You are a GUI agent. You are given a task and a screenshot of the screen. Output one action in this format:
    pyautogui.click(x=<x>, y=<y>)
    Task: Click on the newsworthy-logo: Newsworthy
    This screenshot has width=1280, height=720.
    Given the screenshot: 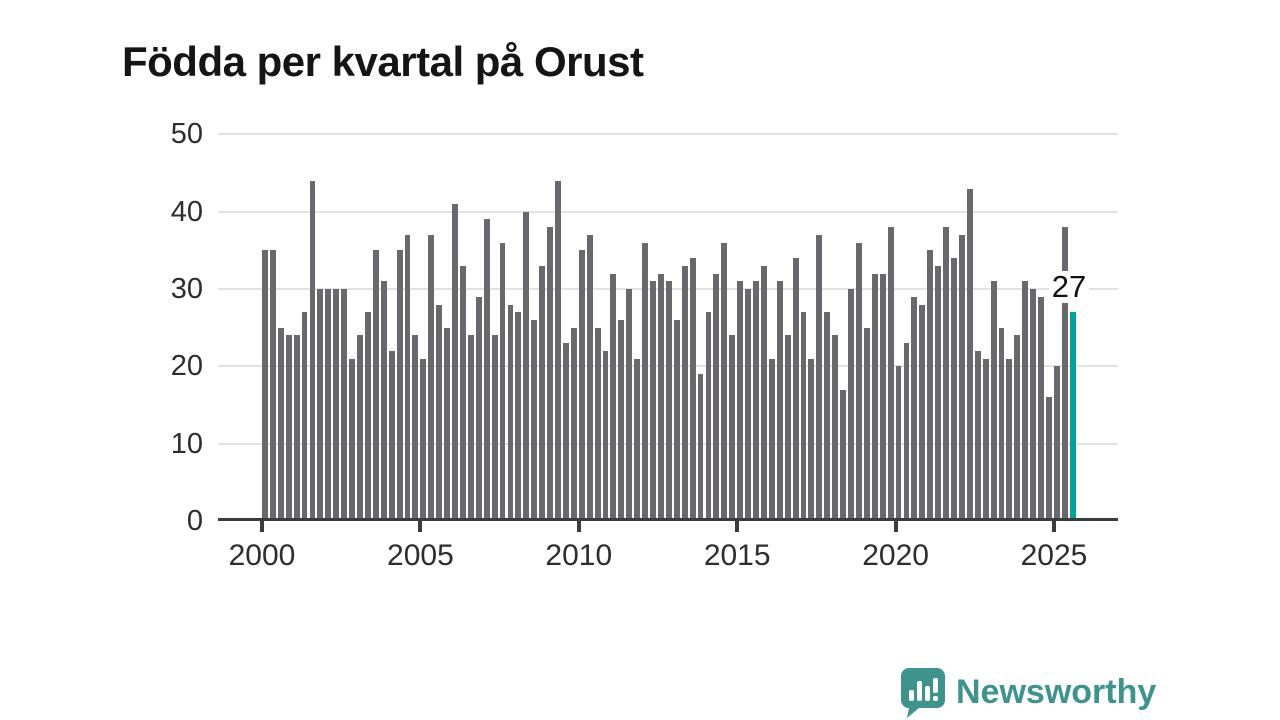 What is the action you would take?
    pyautogui.click(x=1026, y=692)
    